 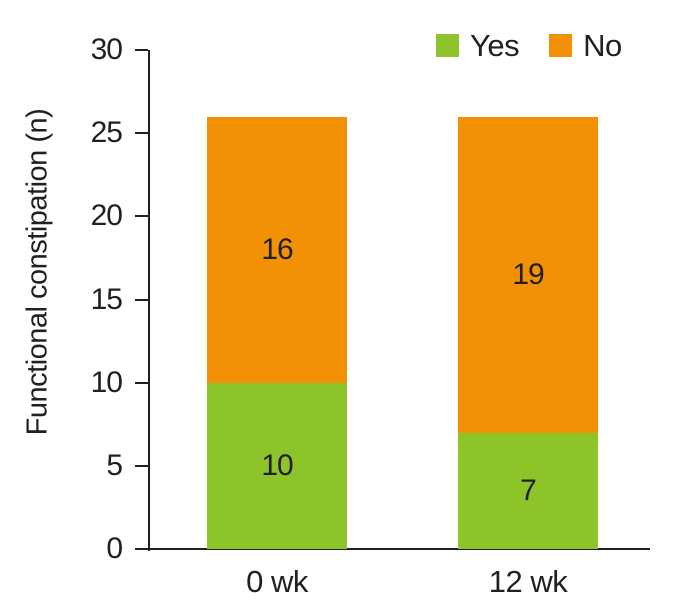 I want to click on y-tick-label: 0, so click(x=114, y=548).